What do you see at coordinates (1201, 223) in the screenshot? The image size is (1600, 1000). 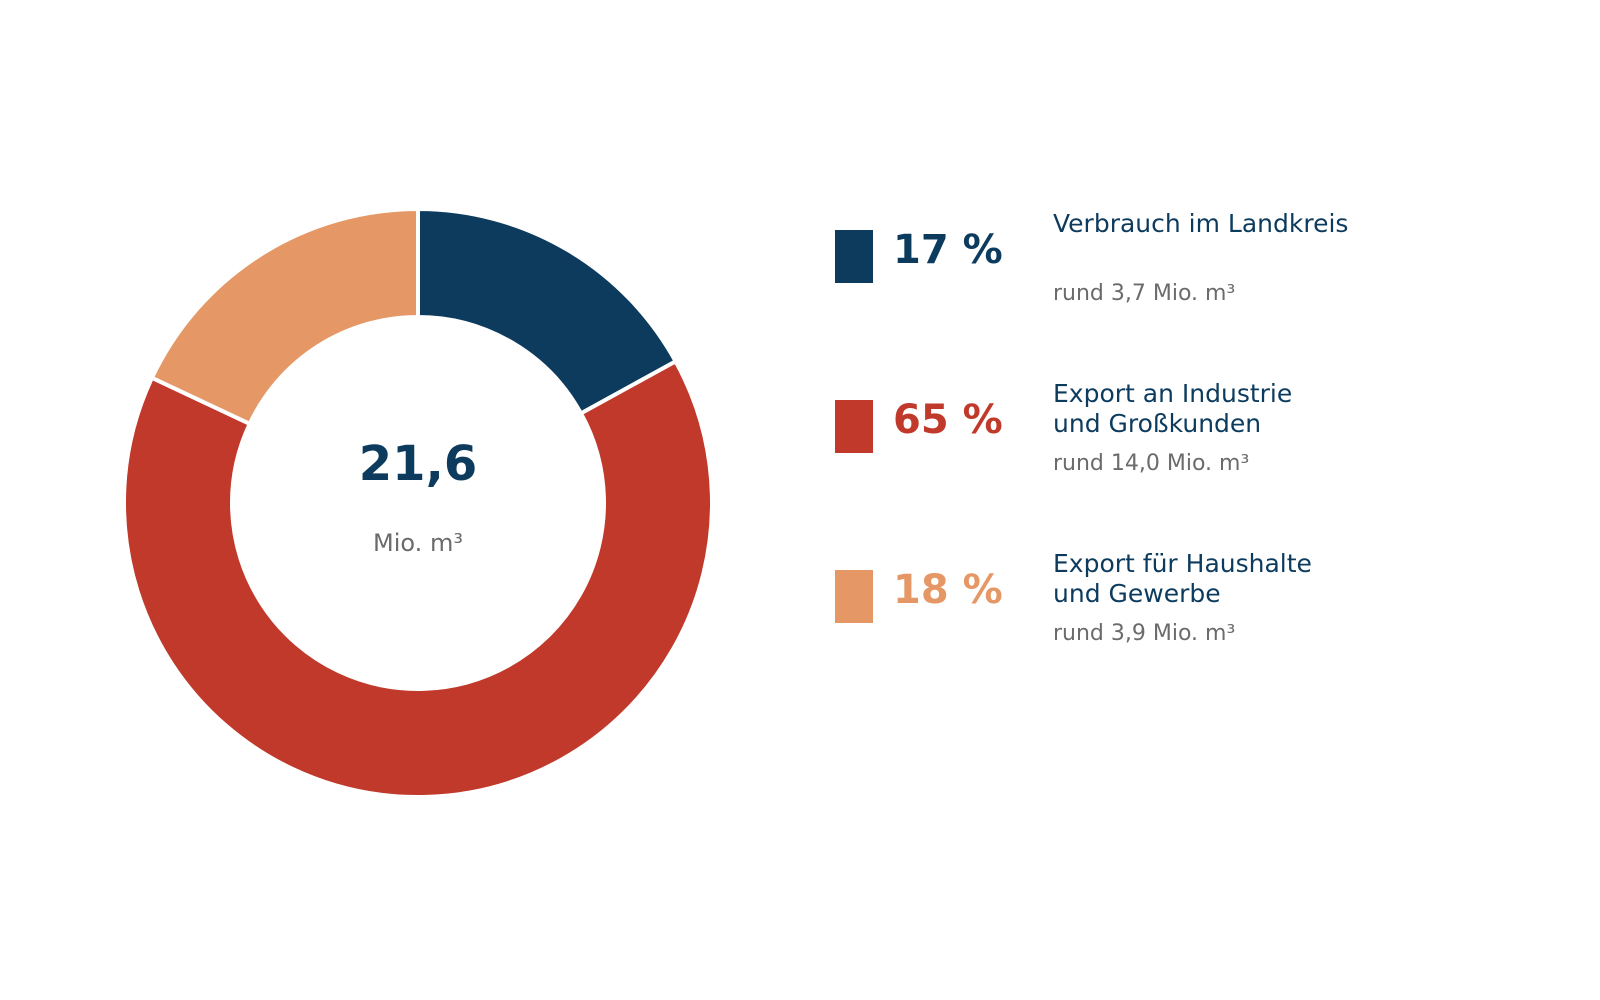 I see `legend-label: Verbrauch im Landkreis` at bounding box center [1201, 223].